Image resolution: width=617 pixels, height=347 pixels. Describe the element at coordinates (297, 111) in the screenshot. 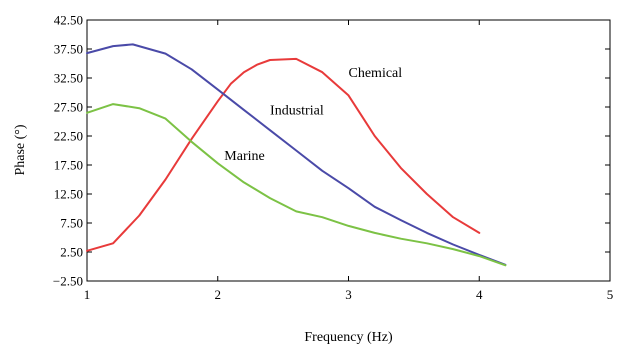

I see `series-label-industrial: Industrial` at that location.